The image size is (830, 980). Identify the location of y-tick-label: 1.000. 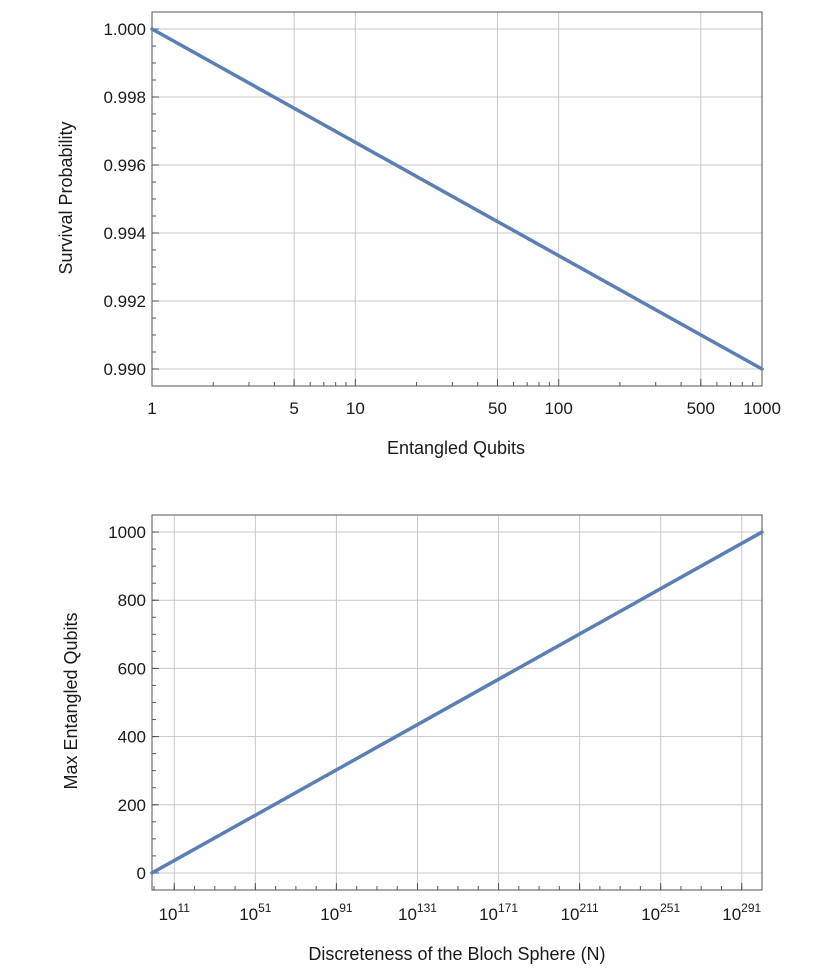
(124, 29).